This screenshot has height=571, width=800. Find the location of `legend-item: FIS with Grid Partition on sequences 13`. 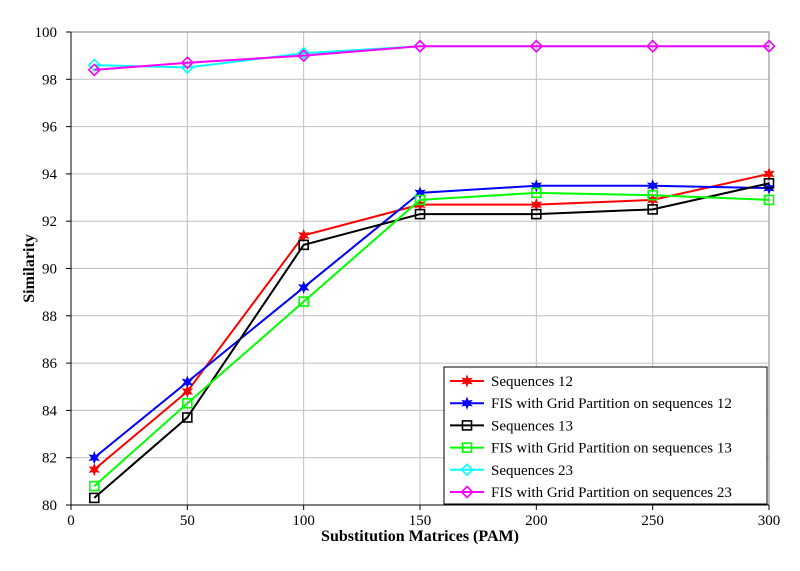

legend-item: FIS with Grid Partition on sequences 13 is located at coordinates (591, 449).